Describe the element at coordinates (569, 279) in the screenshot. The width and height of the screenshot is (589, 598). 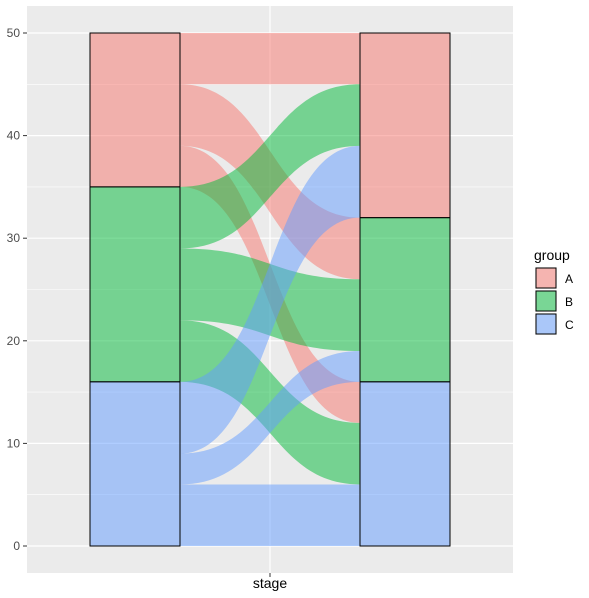
I see `legend-label-A: A` at that location.